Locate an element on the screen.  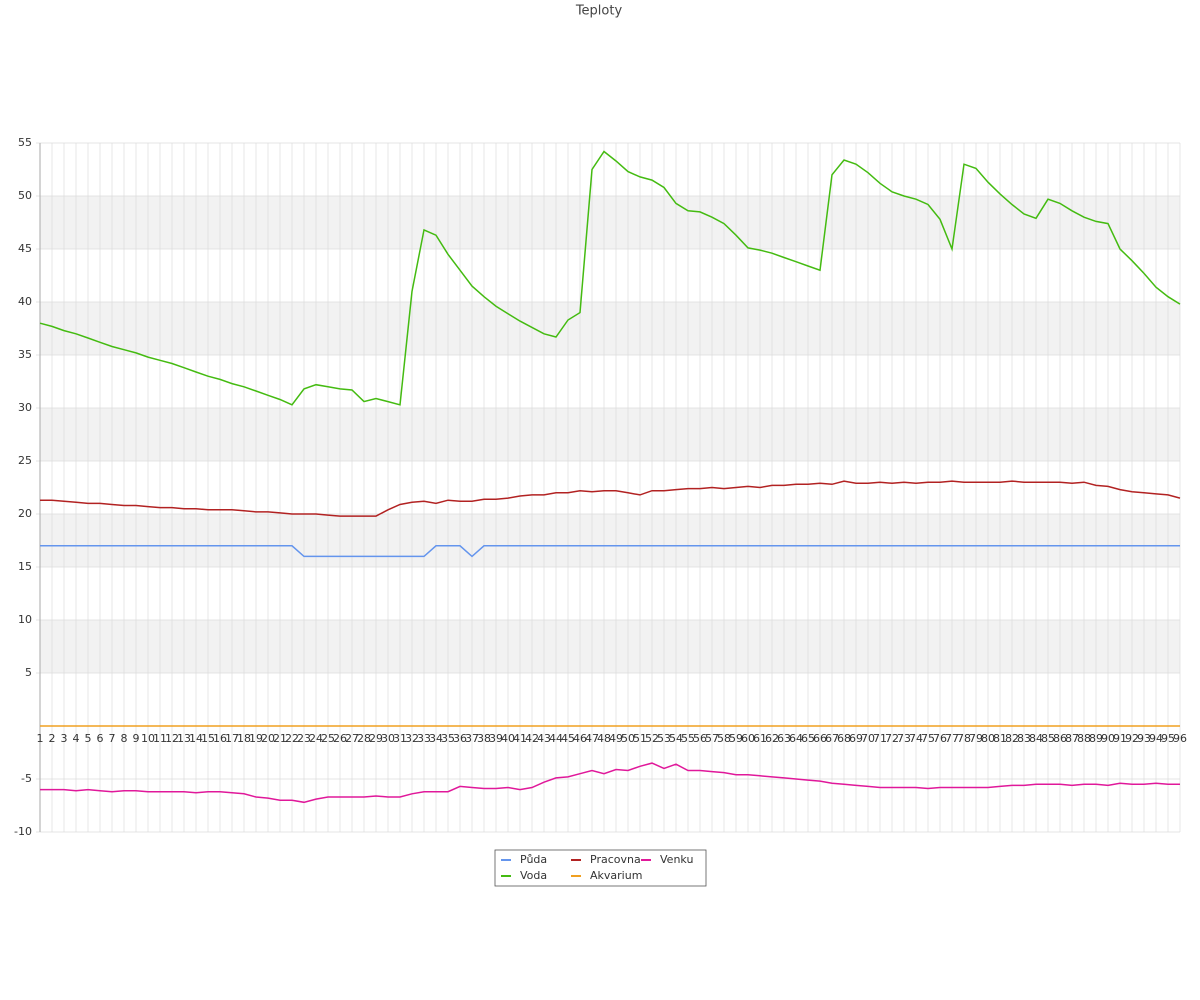
x-tick-label: 22 is located at coordinates (292, 738).